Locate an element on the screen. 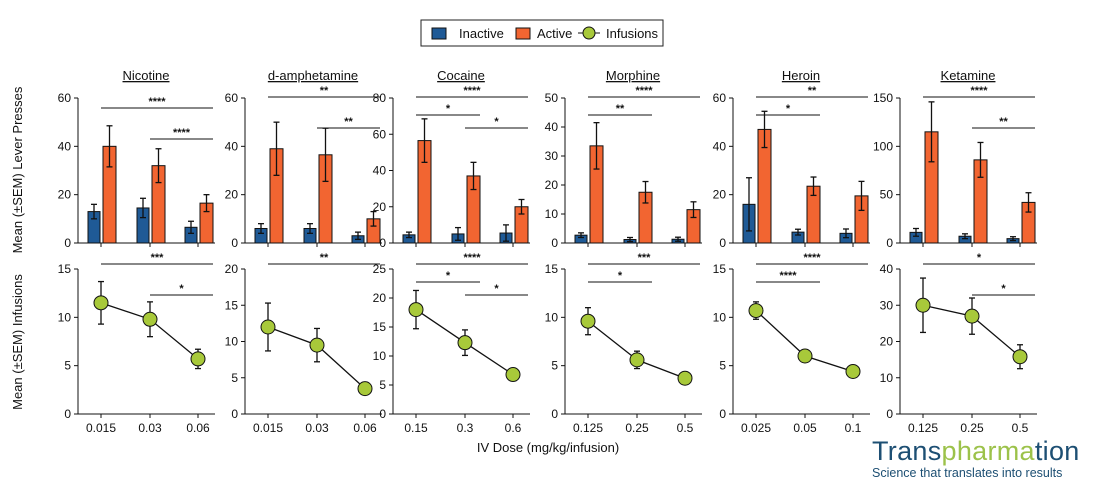  legend-label-inactive: Inactive is located at coordinates (481, 33).